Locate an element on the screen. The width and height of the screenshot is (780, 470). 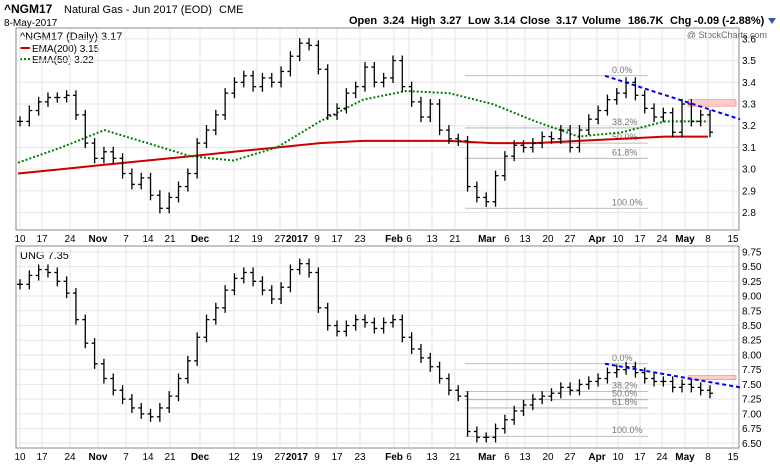
close-label: Close is located at coordinates (535, 21).